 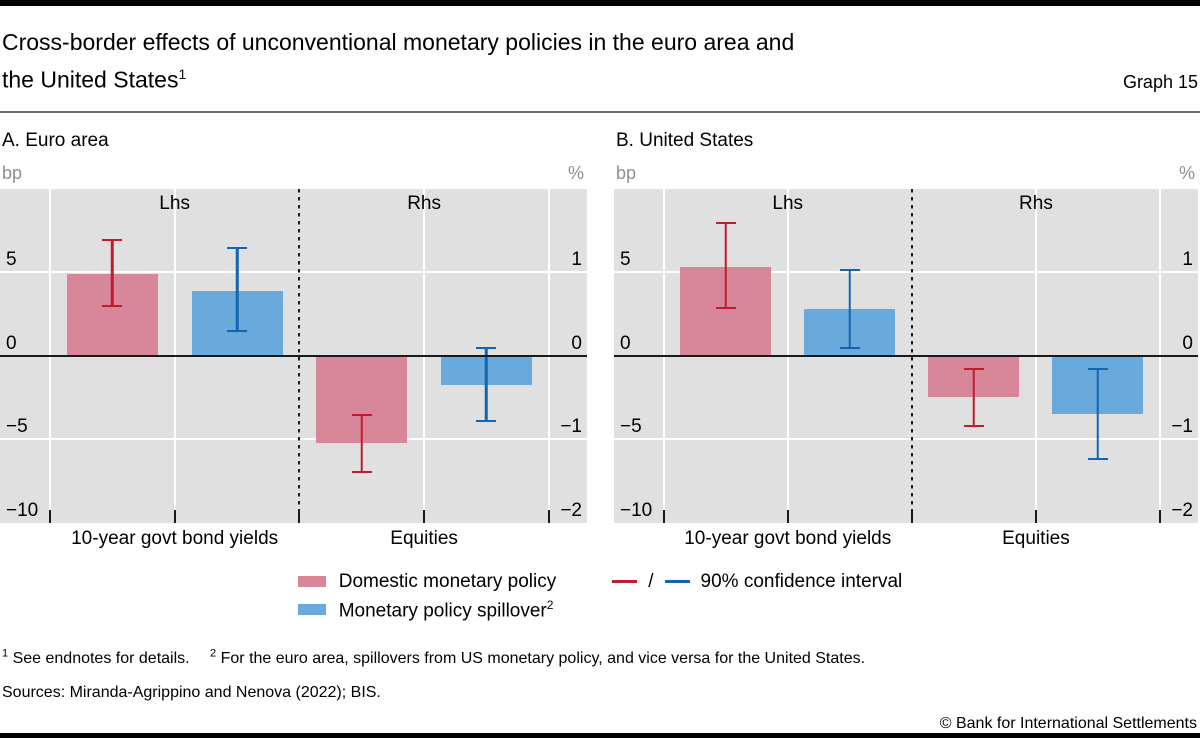 I want to click on red-ci-line-sample, so click(x=625, y=582).